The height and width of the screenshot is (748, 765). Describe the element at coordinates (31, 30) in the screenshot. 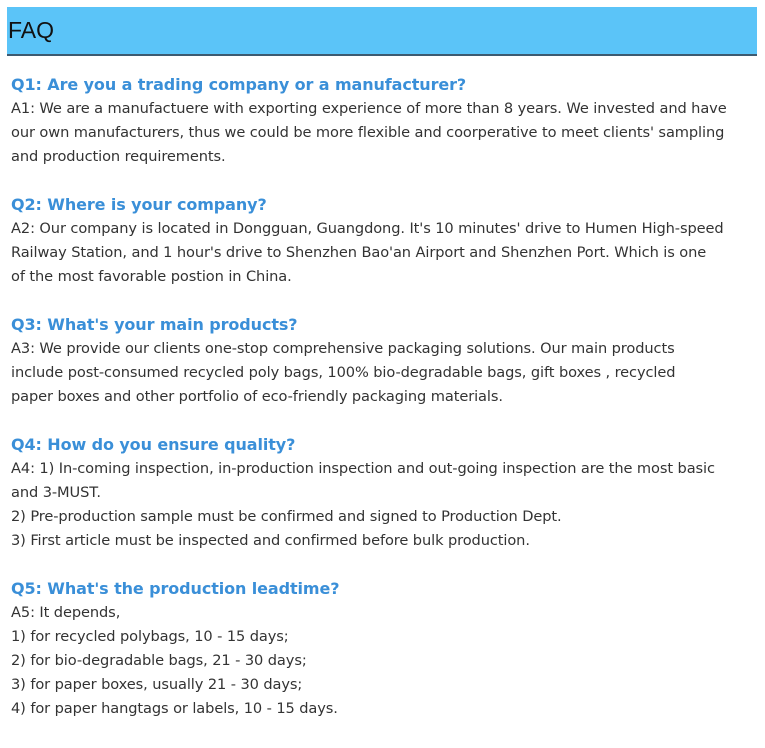

I see `page-title: FAQ` at that location.